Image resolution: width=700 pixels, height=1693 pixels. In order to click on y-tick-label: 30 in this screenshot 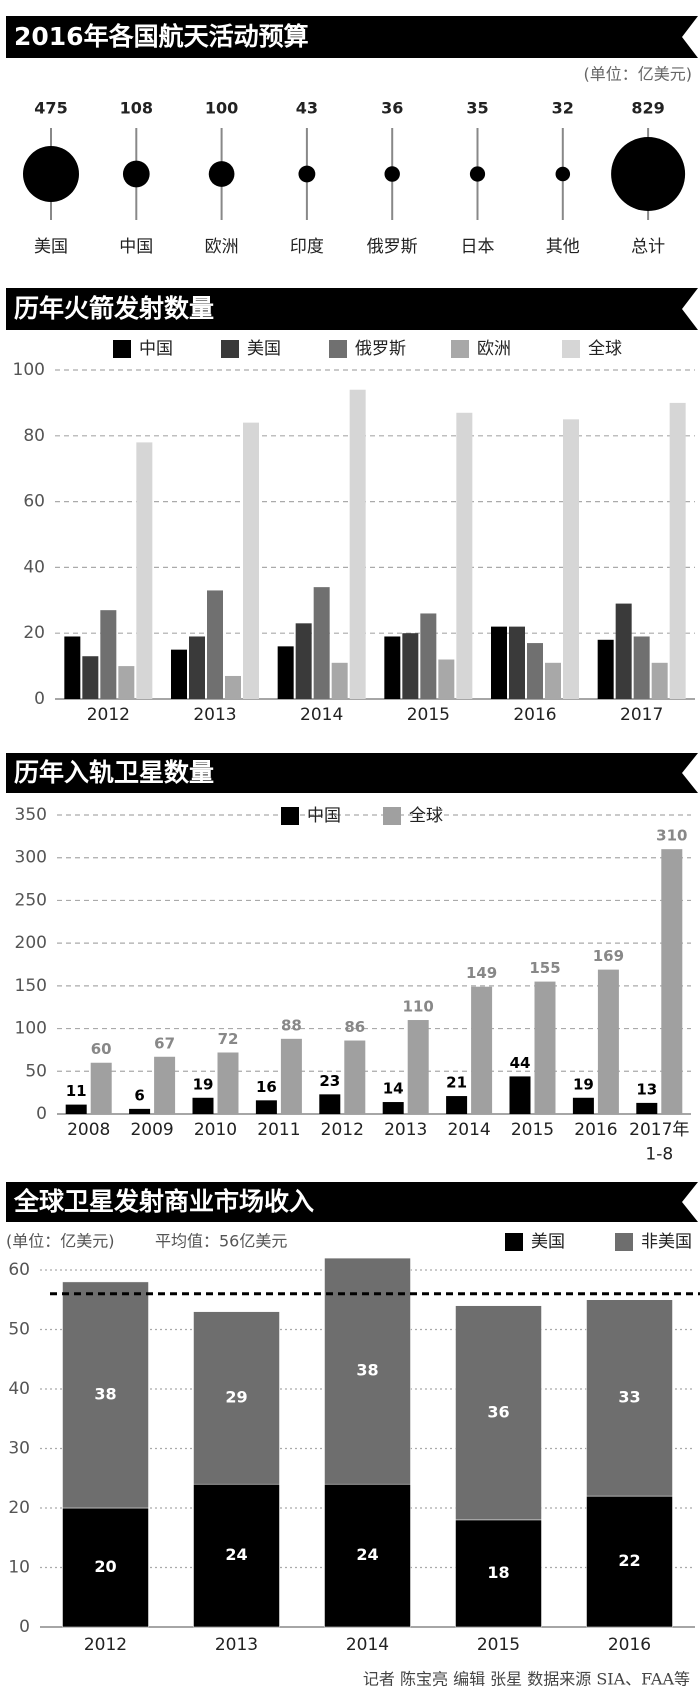, I will do `click(19, 1449)`.